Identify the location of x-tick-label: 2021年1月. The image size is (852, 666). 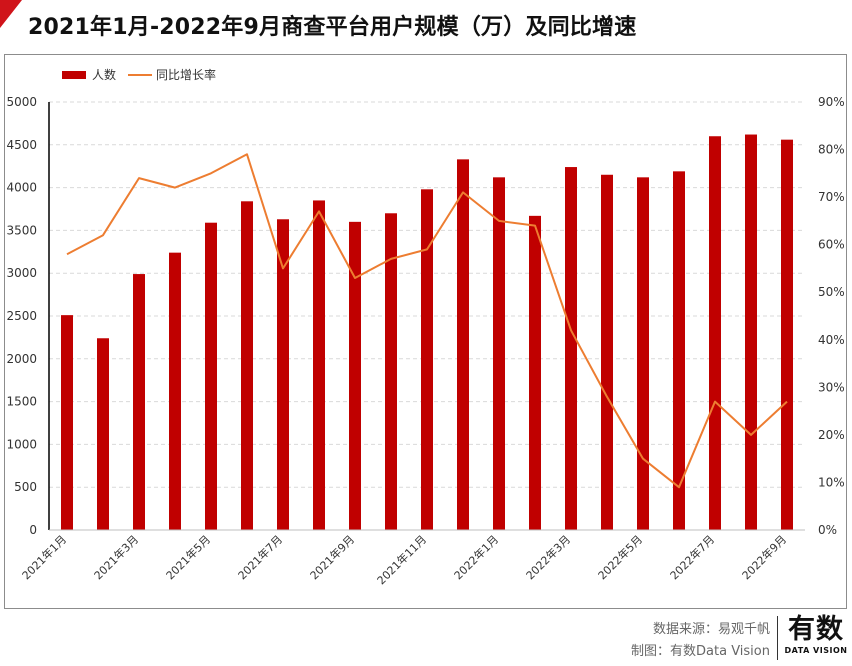
(44, 557).